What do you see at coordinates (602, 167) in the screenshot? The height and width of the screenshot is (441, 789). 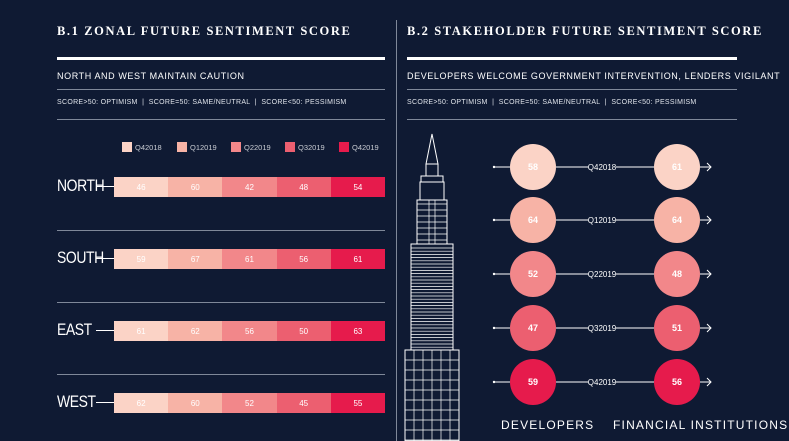 I see `period-label: Q42018` at bounding box center [602, 167].